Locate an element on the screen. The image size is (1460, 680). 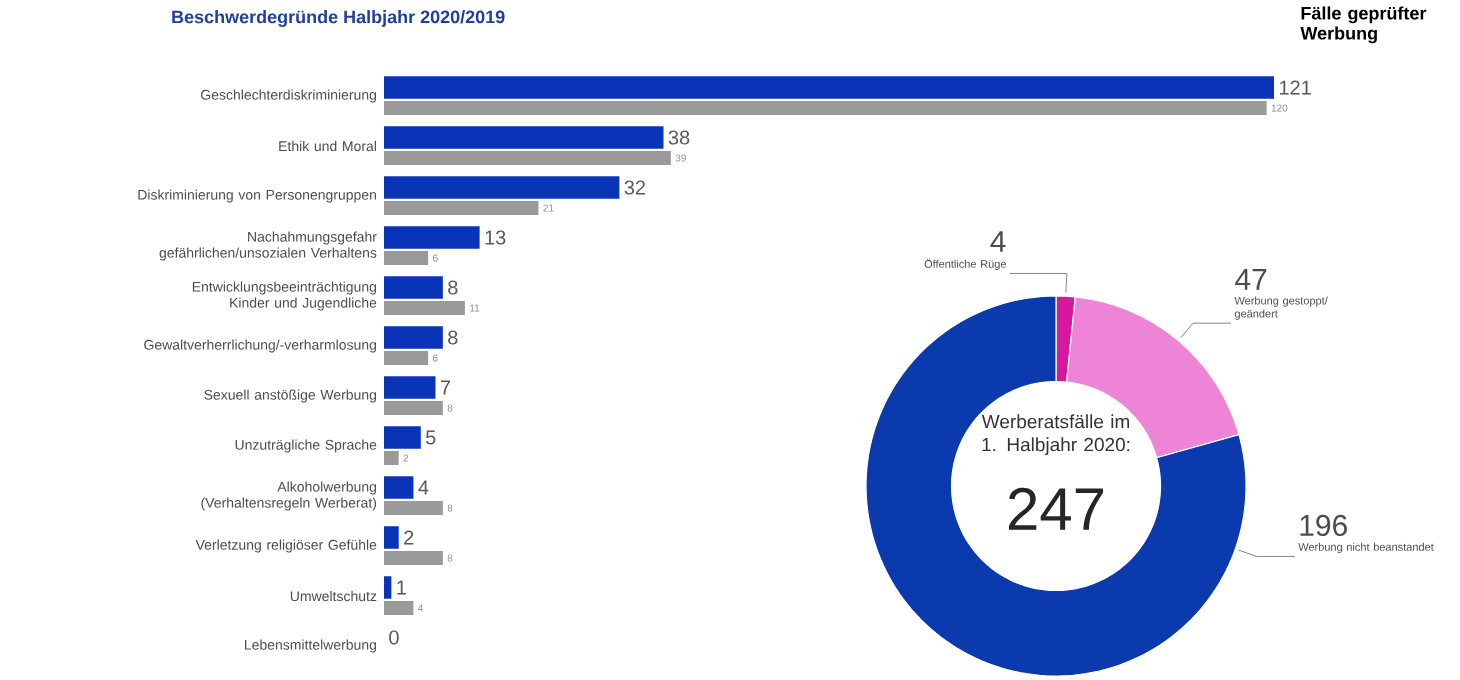
data-label: 5 is located at coordinates (431, 437).